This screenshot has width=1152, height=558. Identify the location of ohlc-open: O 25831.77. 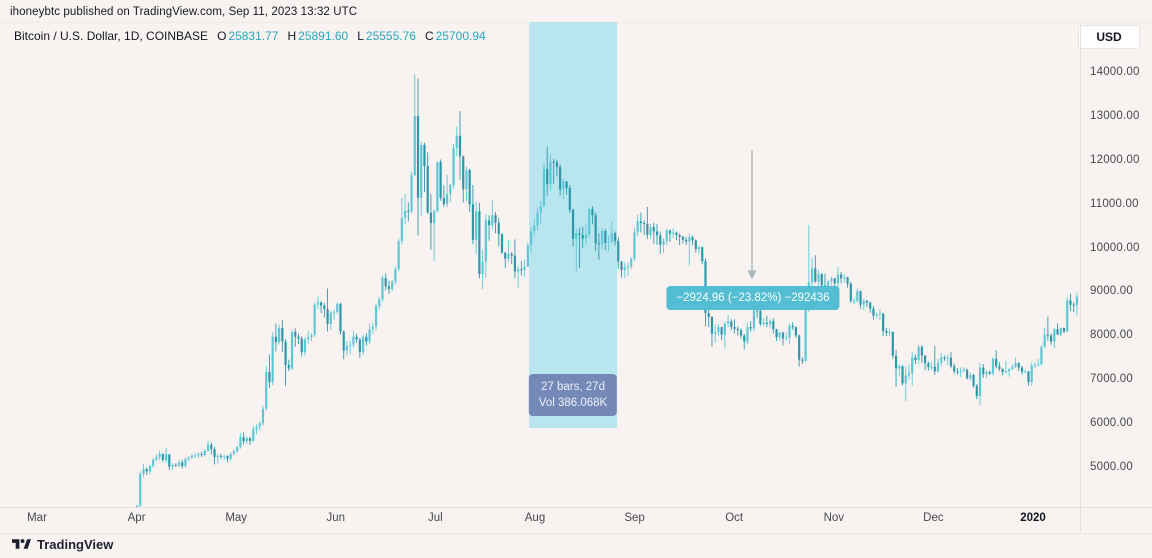
(248, 36).